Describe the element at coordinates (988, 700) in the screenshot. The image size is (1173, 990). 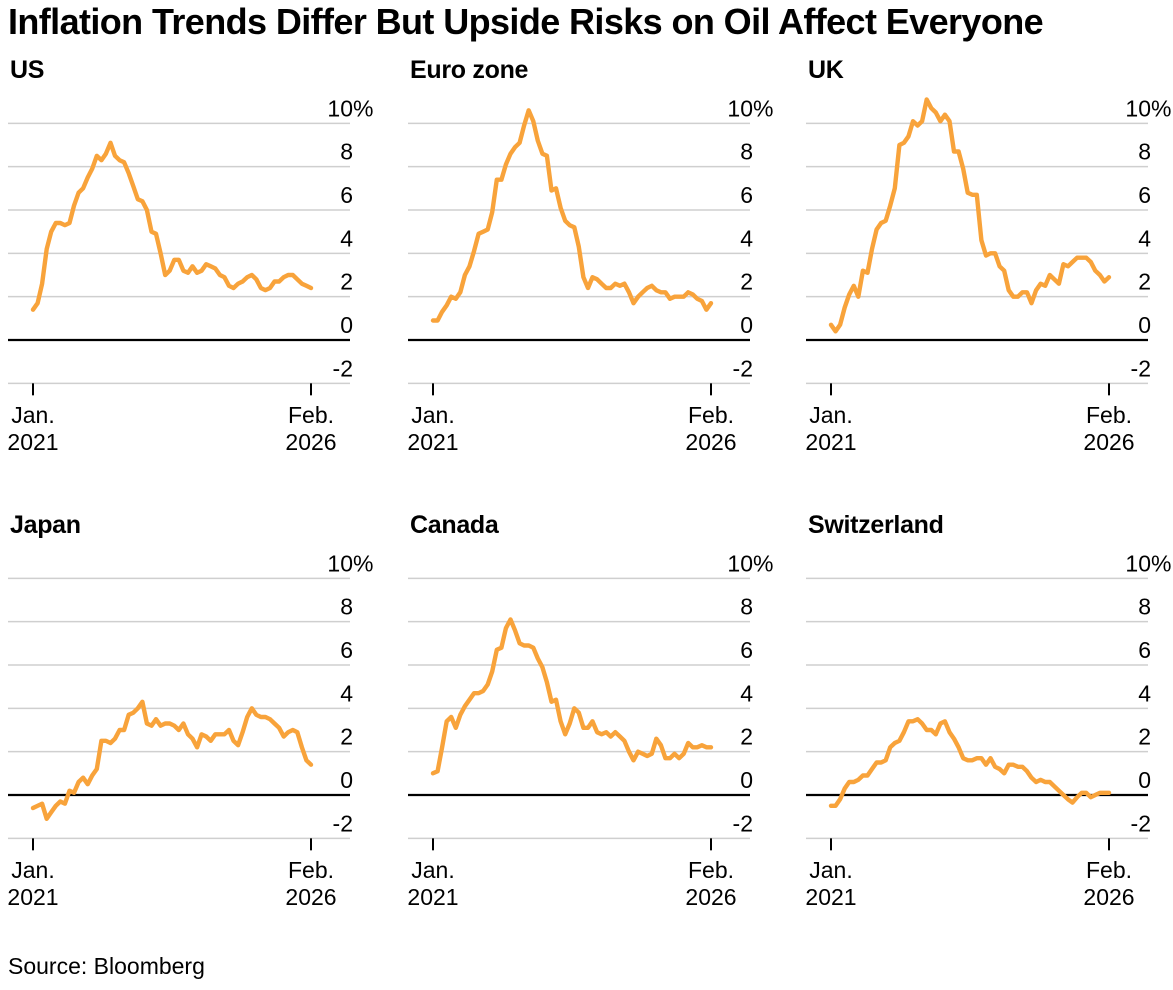
I see `switzerland-line-chart: 10 %8 6 4 2 0 -2` at that location.